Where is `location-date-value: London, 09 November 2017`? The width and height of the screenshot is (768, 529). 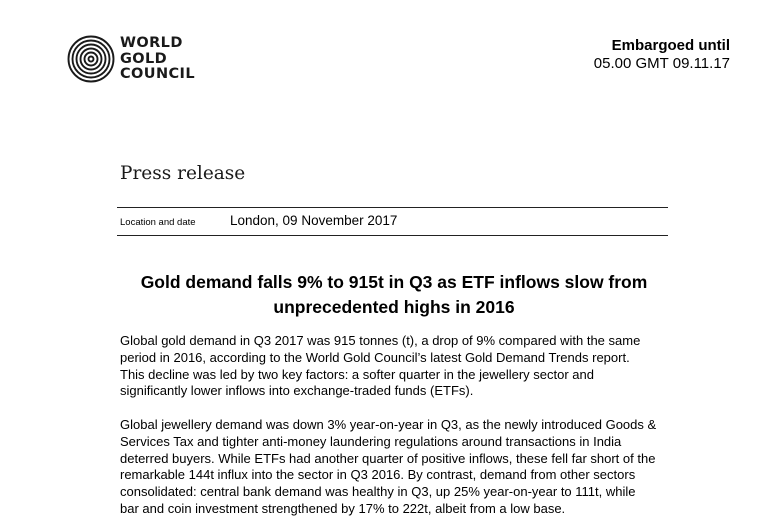
location-date-value: London, 09 November 2017 is located at coordinates (314, 220).